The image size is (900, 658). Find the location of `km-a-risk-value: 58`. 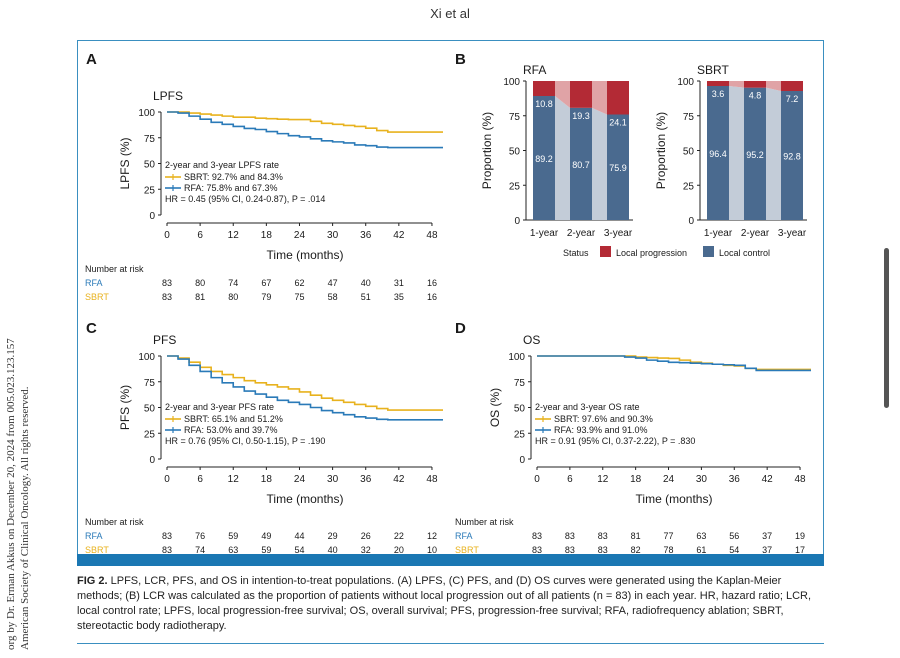

km-a-risk-value: 58 is located at coordinates (333, 297).